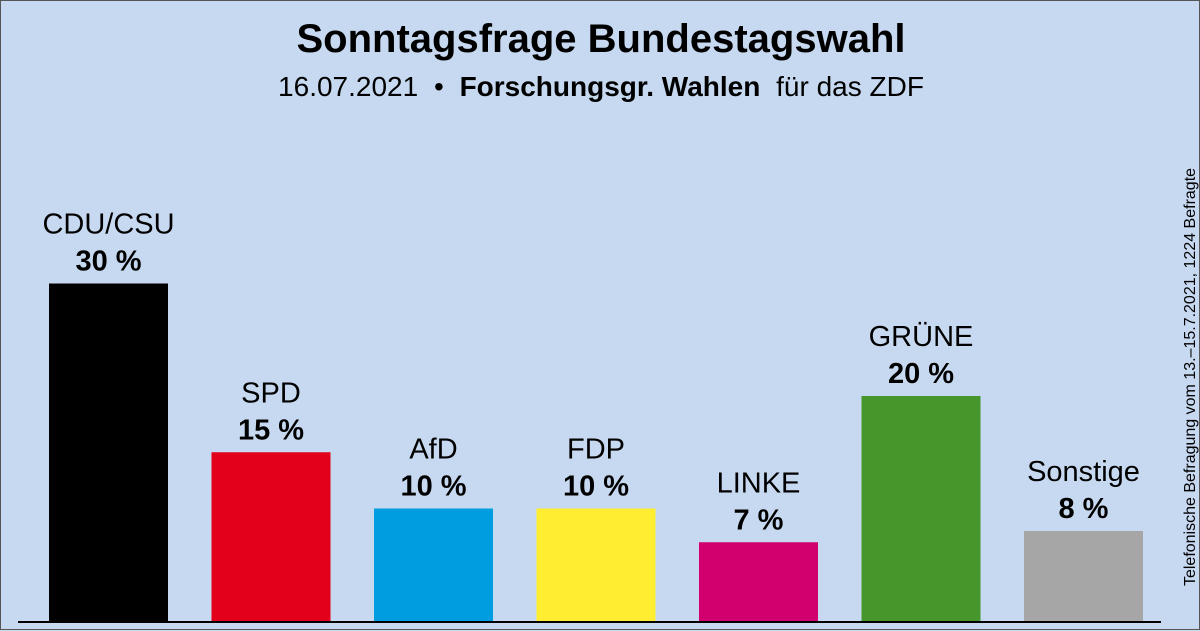  I want to click on category-label-3: FDP, so click(596, 450).